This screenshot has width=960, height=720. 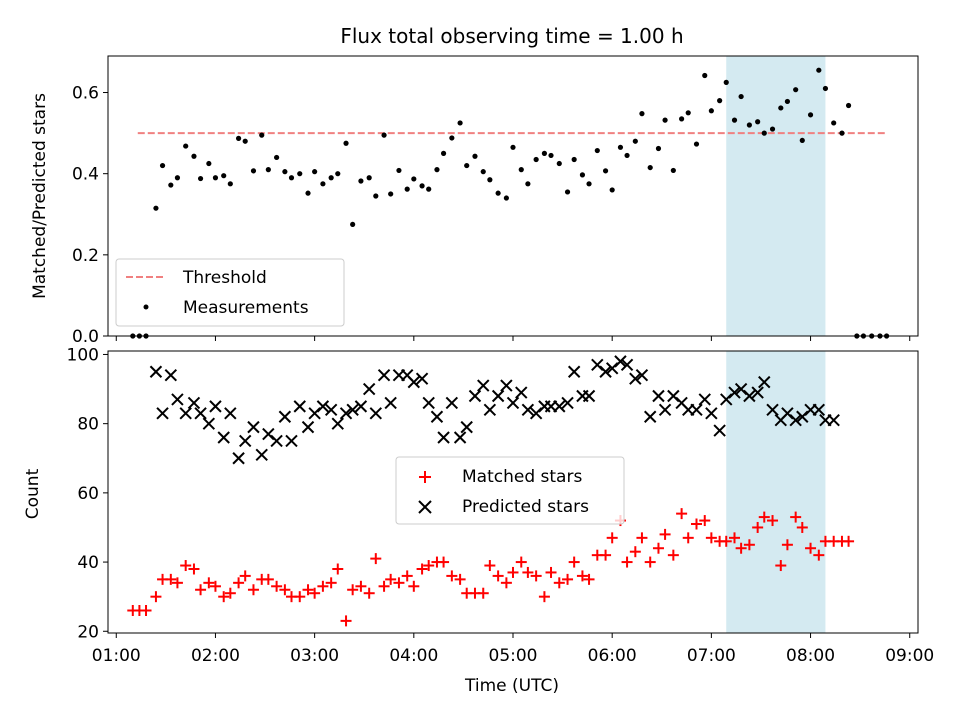 What do you see at coordinates (491, 567) in the screenshot?
I see `matched-stars-layer` at bounding box center [491, 567].